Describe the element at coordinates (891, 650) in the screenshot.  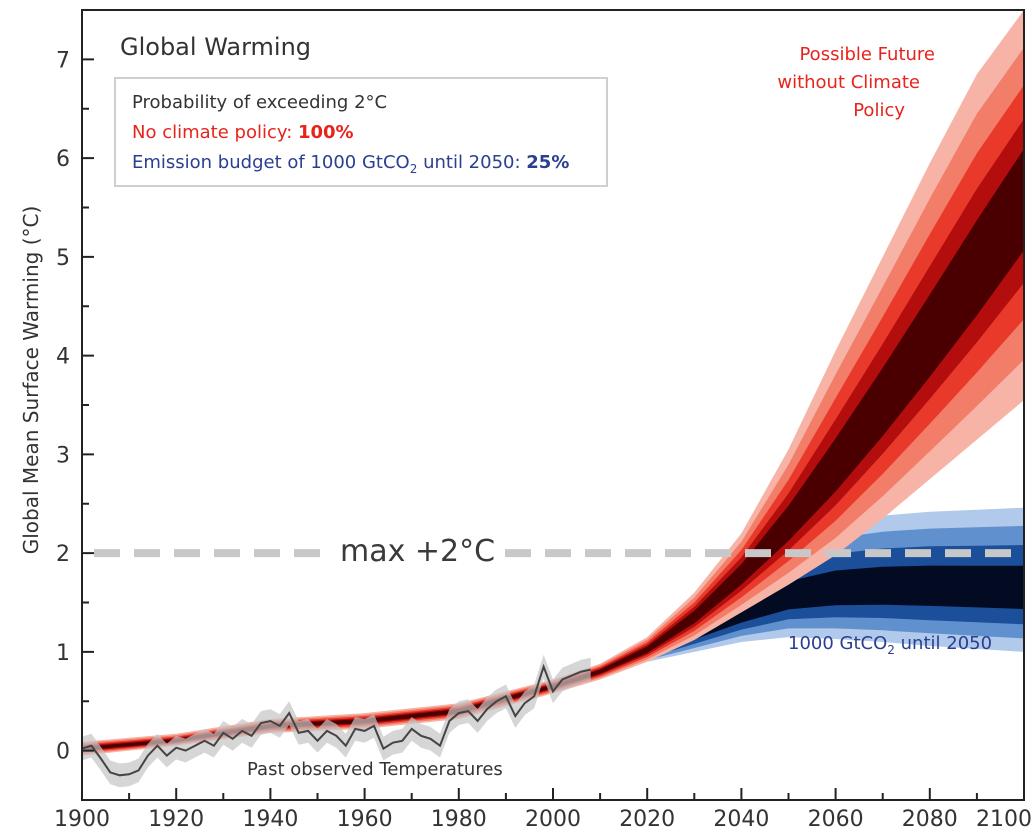
I see `budget-annotation-subscript: 2` at that location.